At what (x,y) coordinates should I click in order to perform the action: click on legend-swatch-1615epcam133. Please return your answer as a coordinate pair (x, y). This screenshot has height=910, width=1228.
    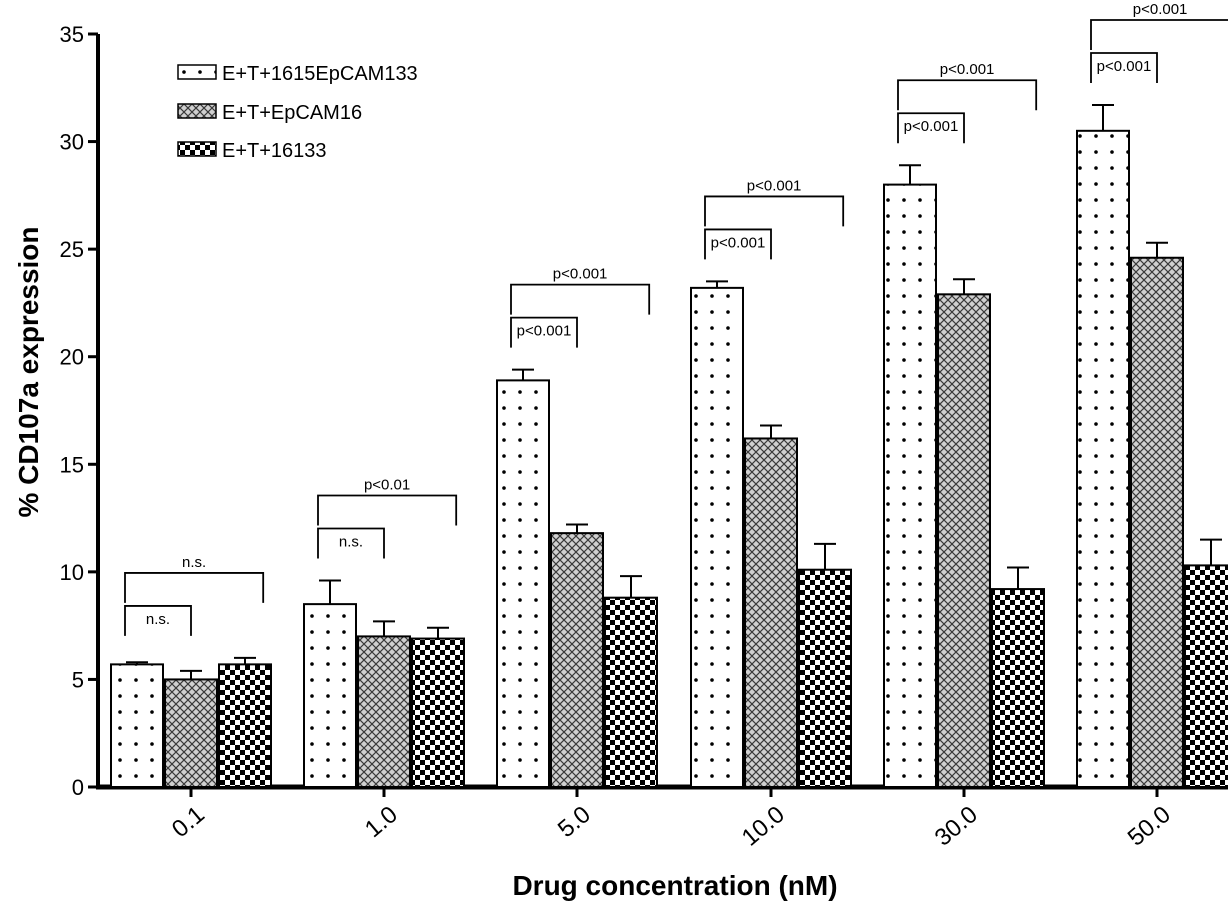
    Looking at the image, I should click on (197, 72).